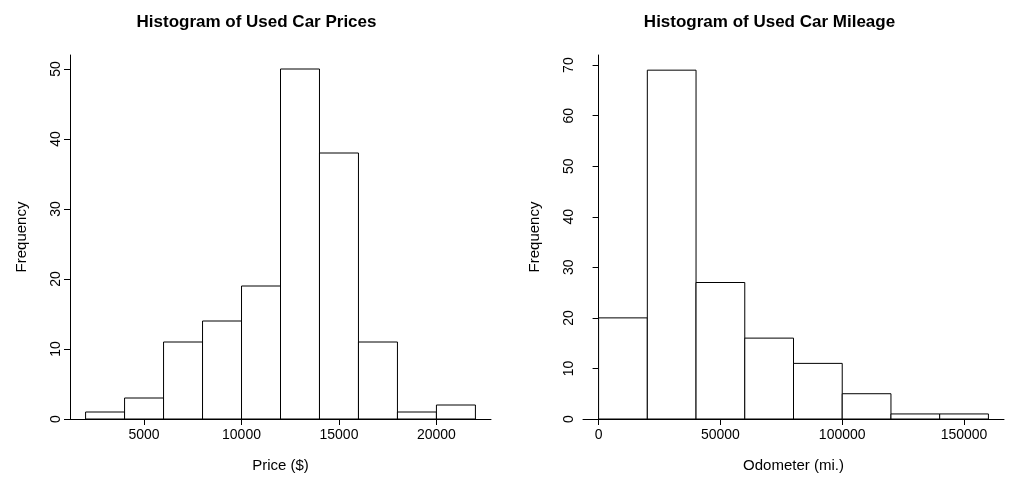  Describe the element at coordinates (242, 434) in the screenshot. I see `x-tick-label: 10000` at that location.